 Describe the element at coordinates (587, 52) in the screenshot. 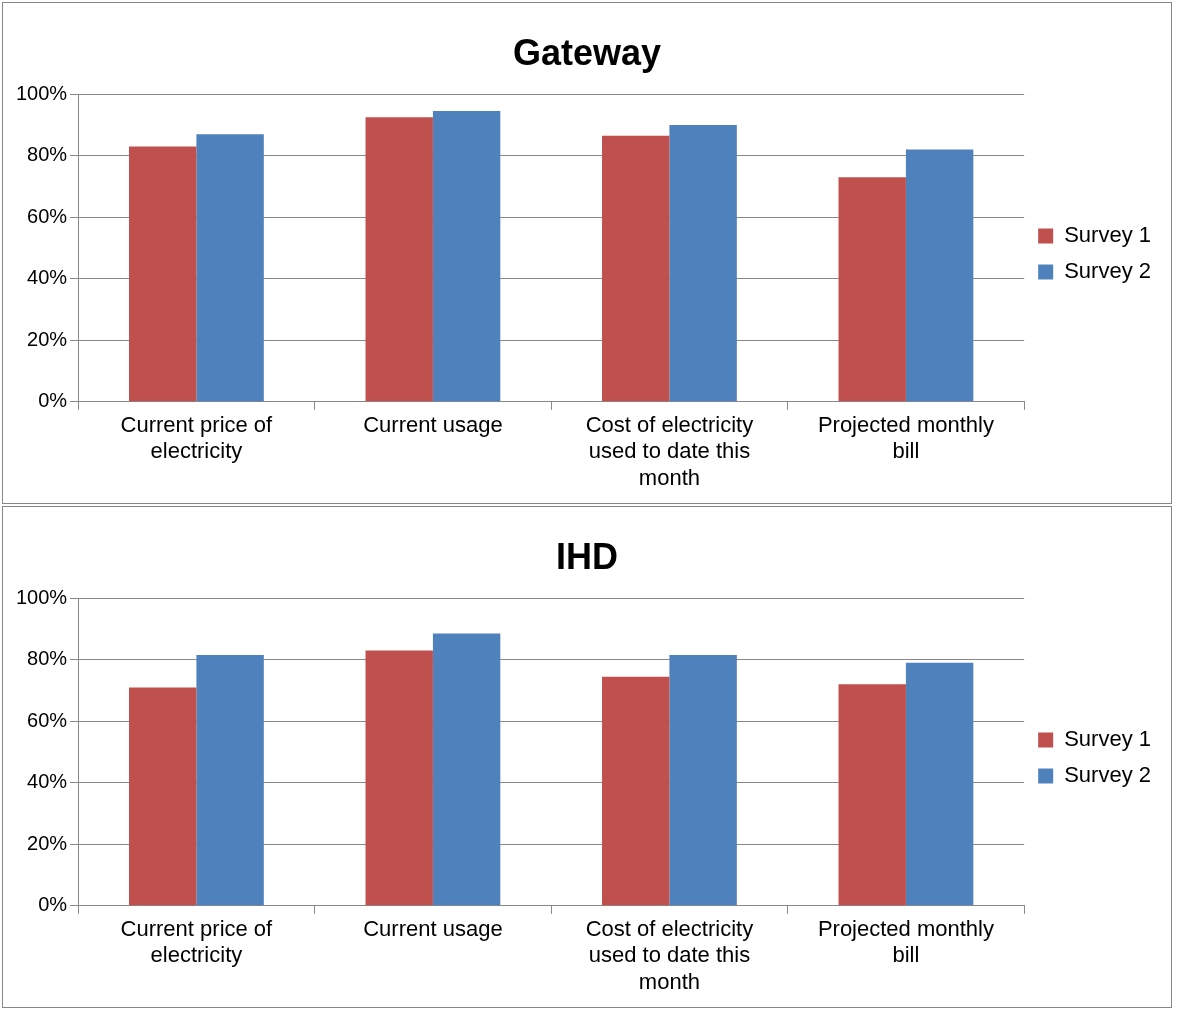

I see `chart-title: Gateway` at that location.